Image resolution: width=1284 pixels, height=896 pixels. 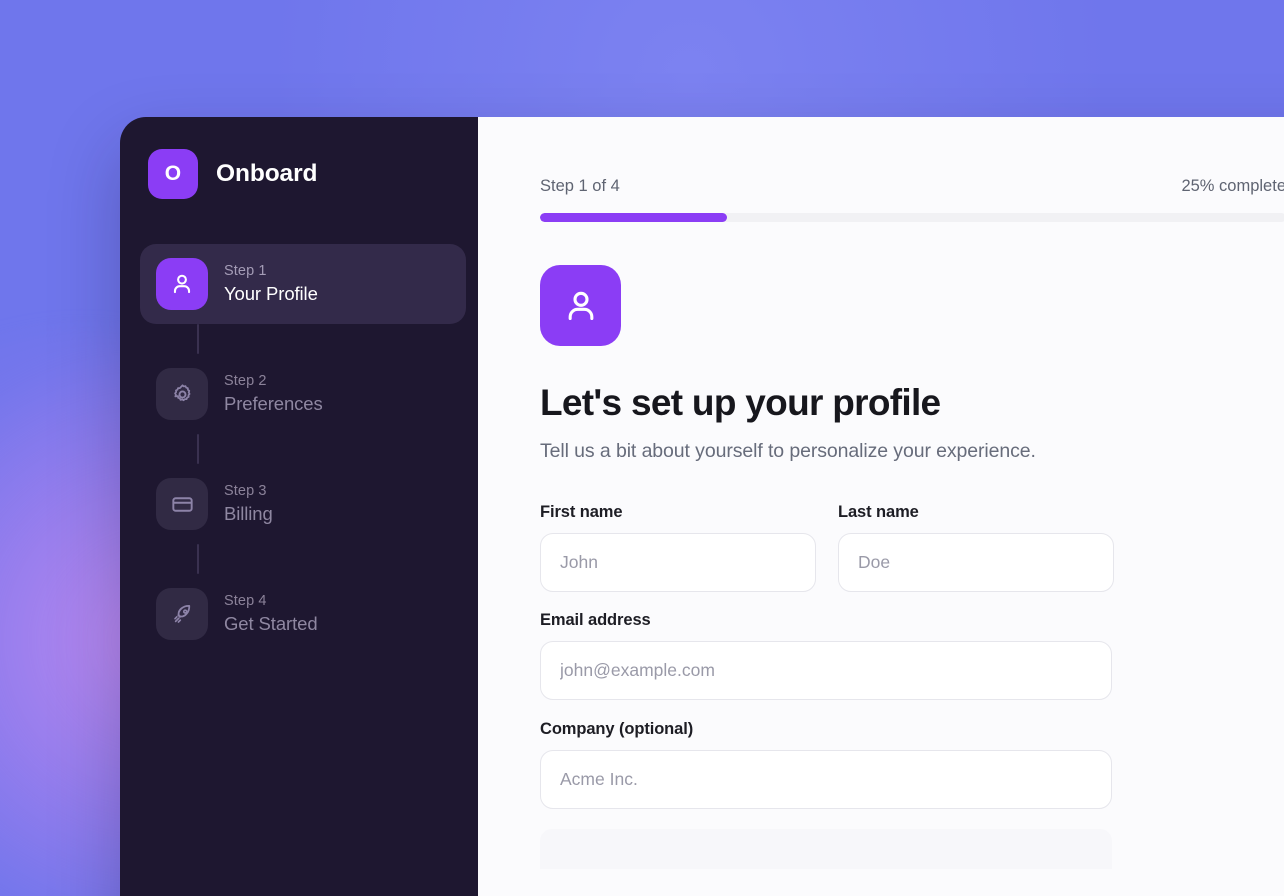 I want to click on steps-nav: Step 1 Your Profile Step 2 Preferences, so click(x=299, y=449).